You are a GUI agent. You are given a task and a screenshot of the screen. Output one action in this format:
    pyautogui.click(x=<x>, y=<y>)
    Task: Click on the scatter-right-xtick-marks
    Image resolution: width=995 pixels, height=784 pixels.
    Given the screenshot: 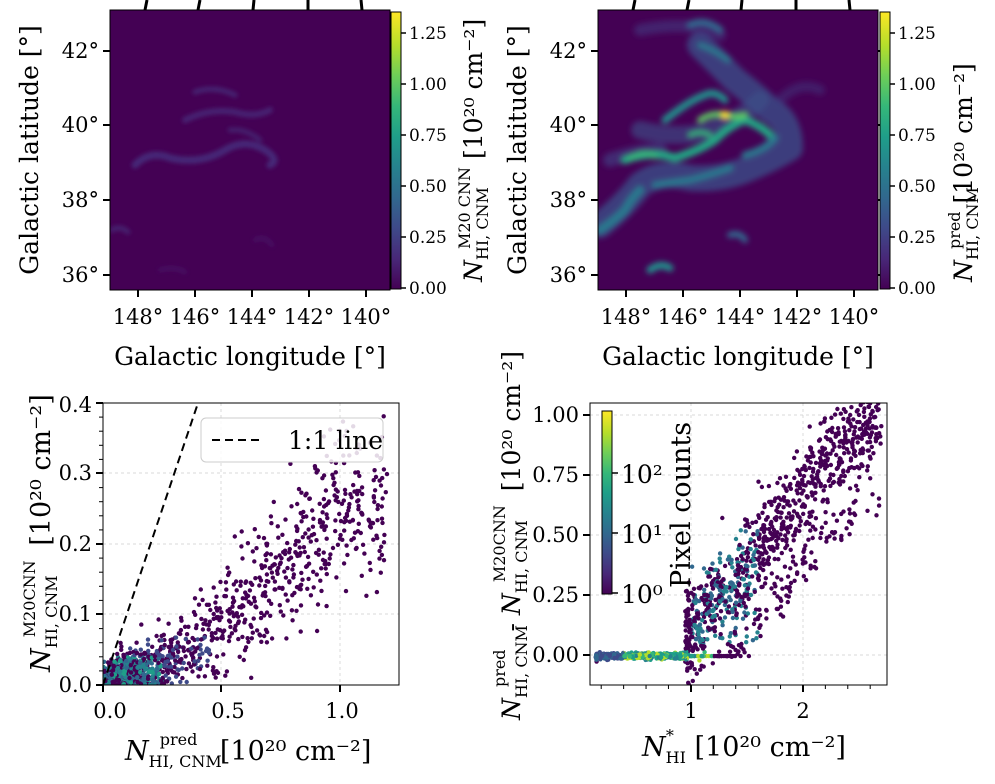 What is the action you would take?
    pyautogui.click(x=747, y=688)
    